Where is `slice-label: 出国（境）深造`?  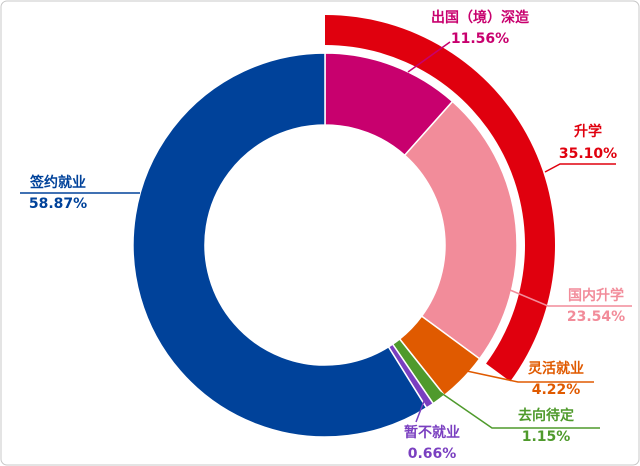
slice-label: 出国（境）深造 is located at coordinates (480, 17).